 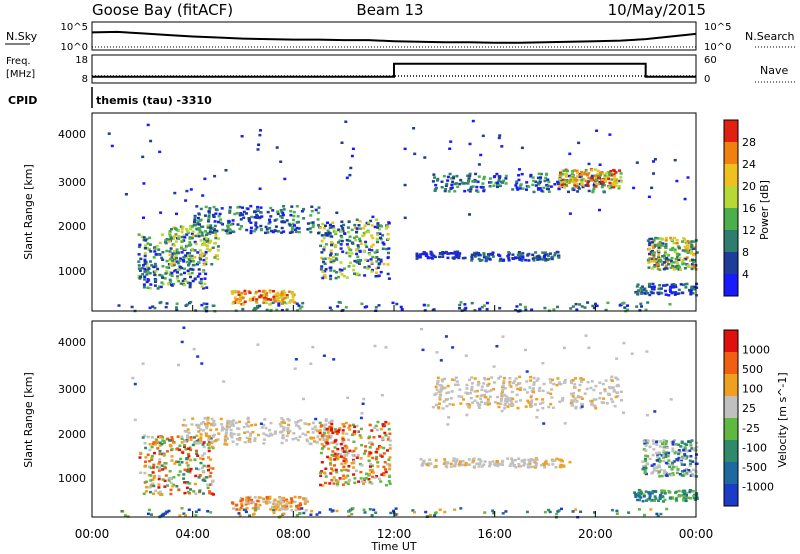 What do you see at coordinates (717, 47) in the screenshot?
I see `noise-right-tick-bottom: 10^0` at bounding box center [717, 47].